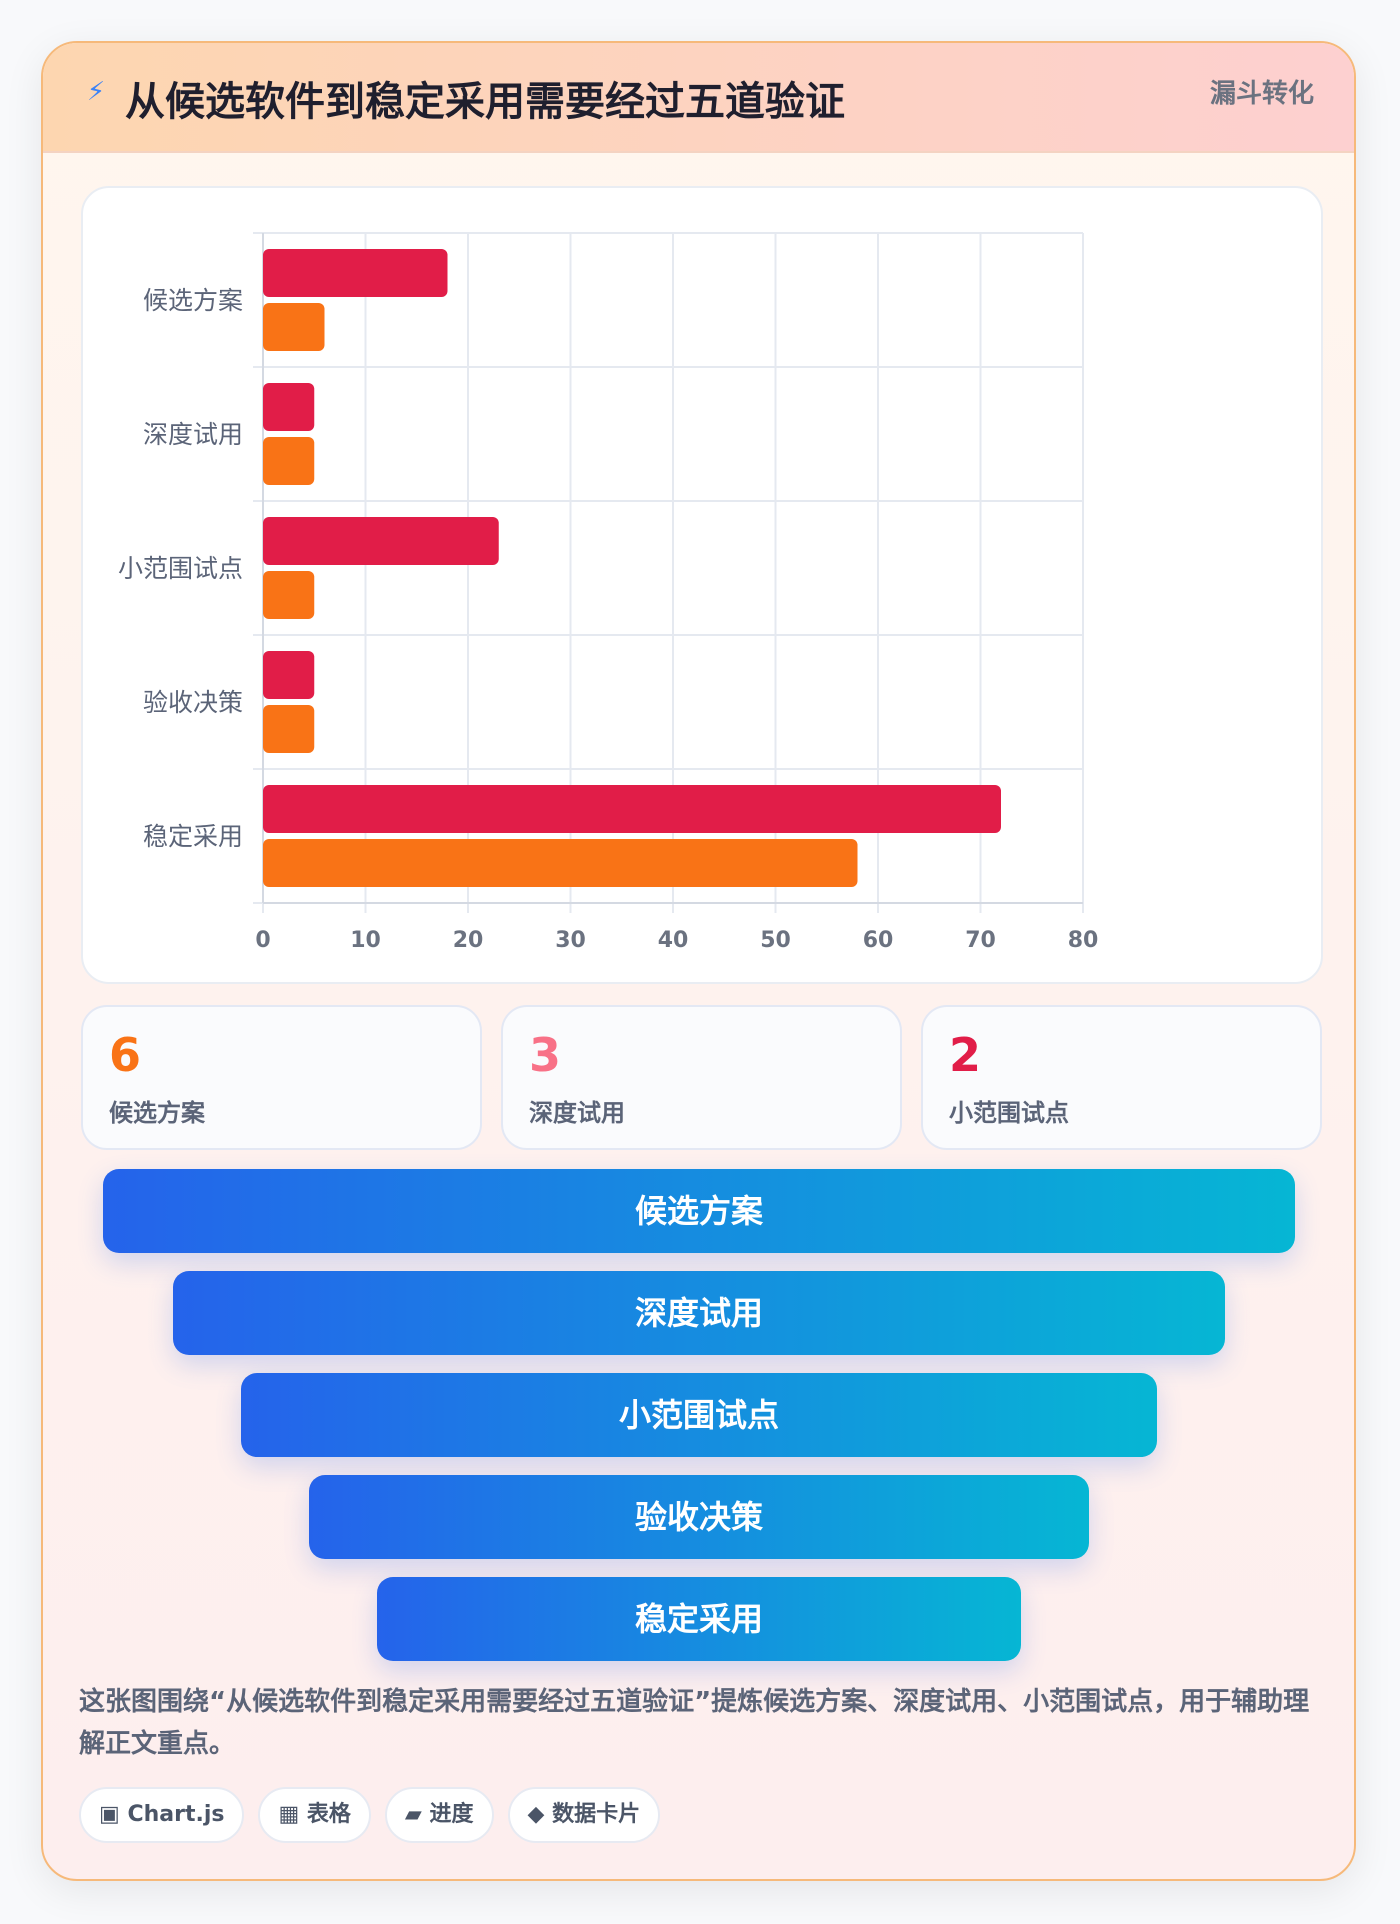  I want to click on funnel-stage-5: 稳定采用, so click(699, 1619).